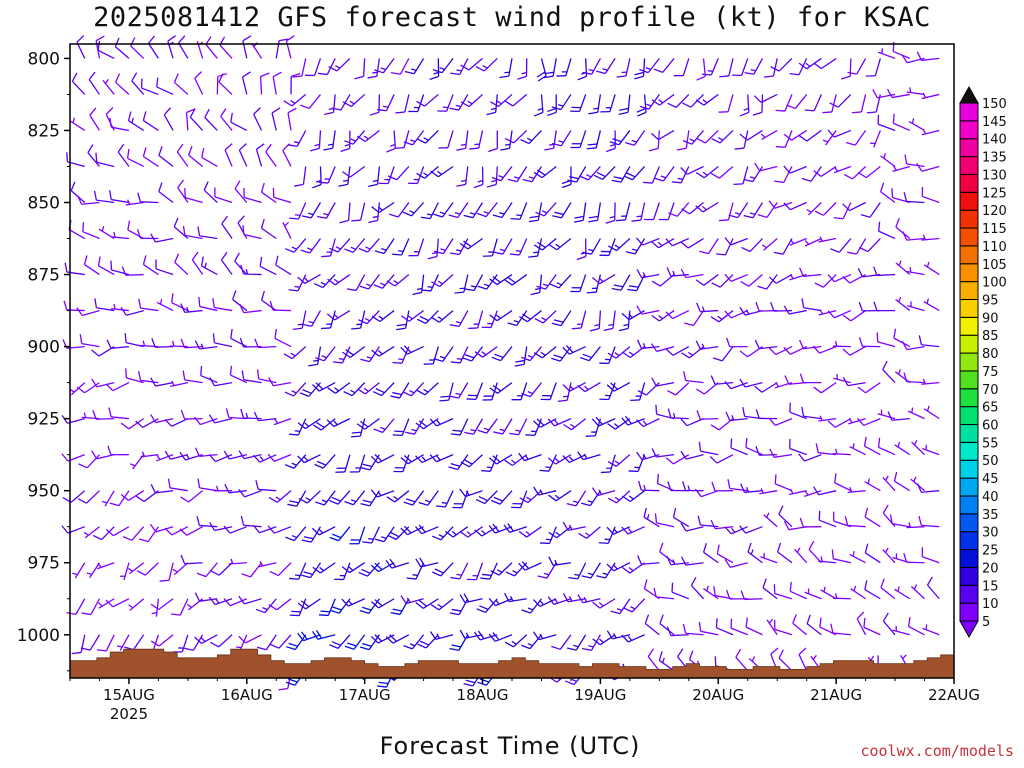 This screenshot has width=1024, height=768. I want to click on y-tick-label: 850, so click(44, 204).